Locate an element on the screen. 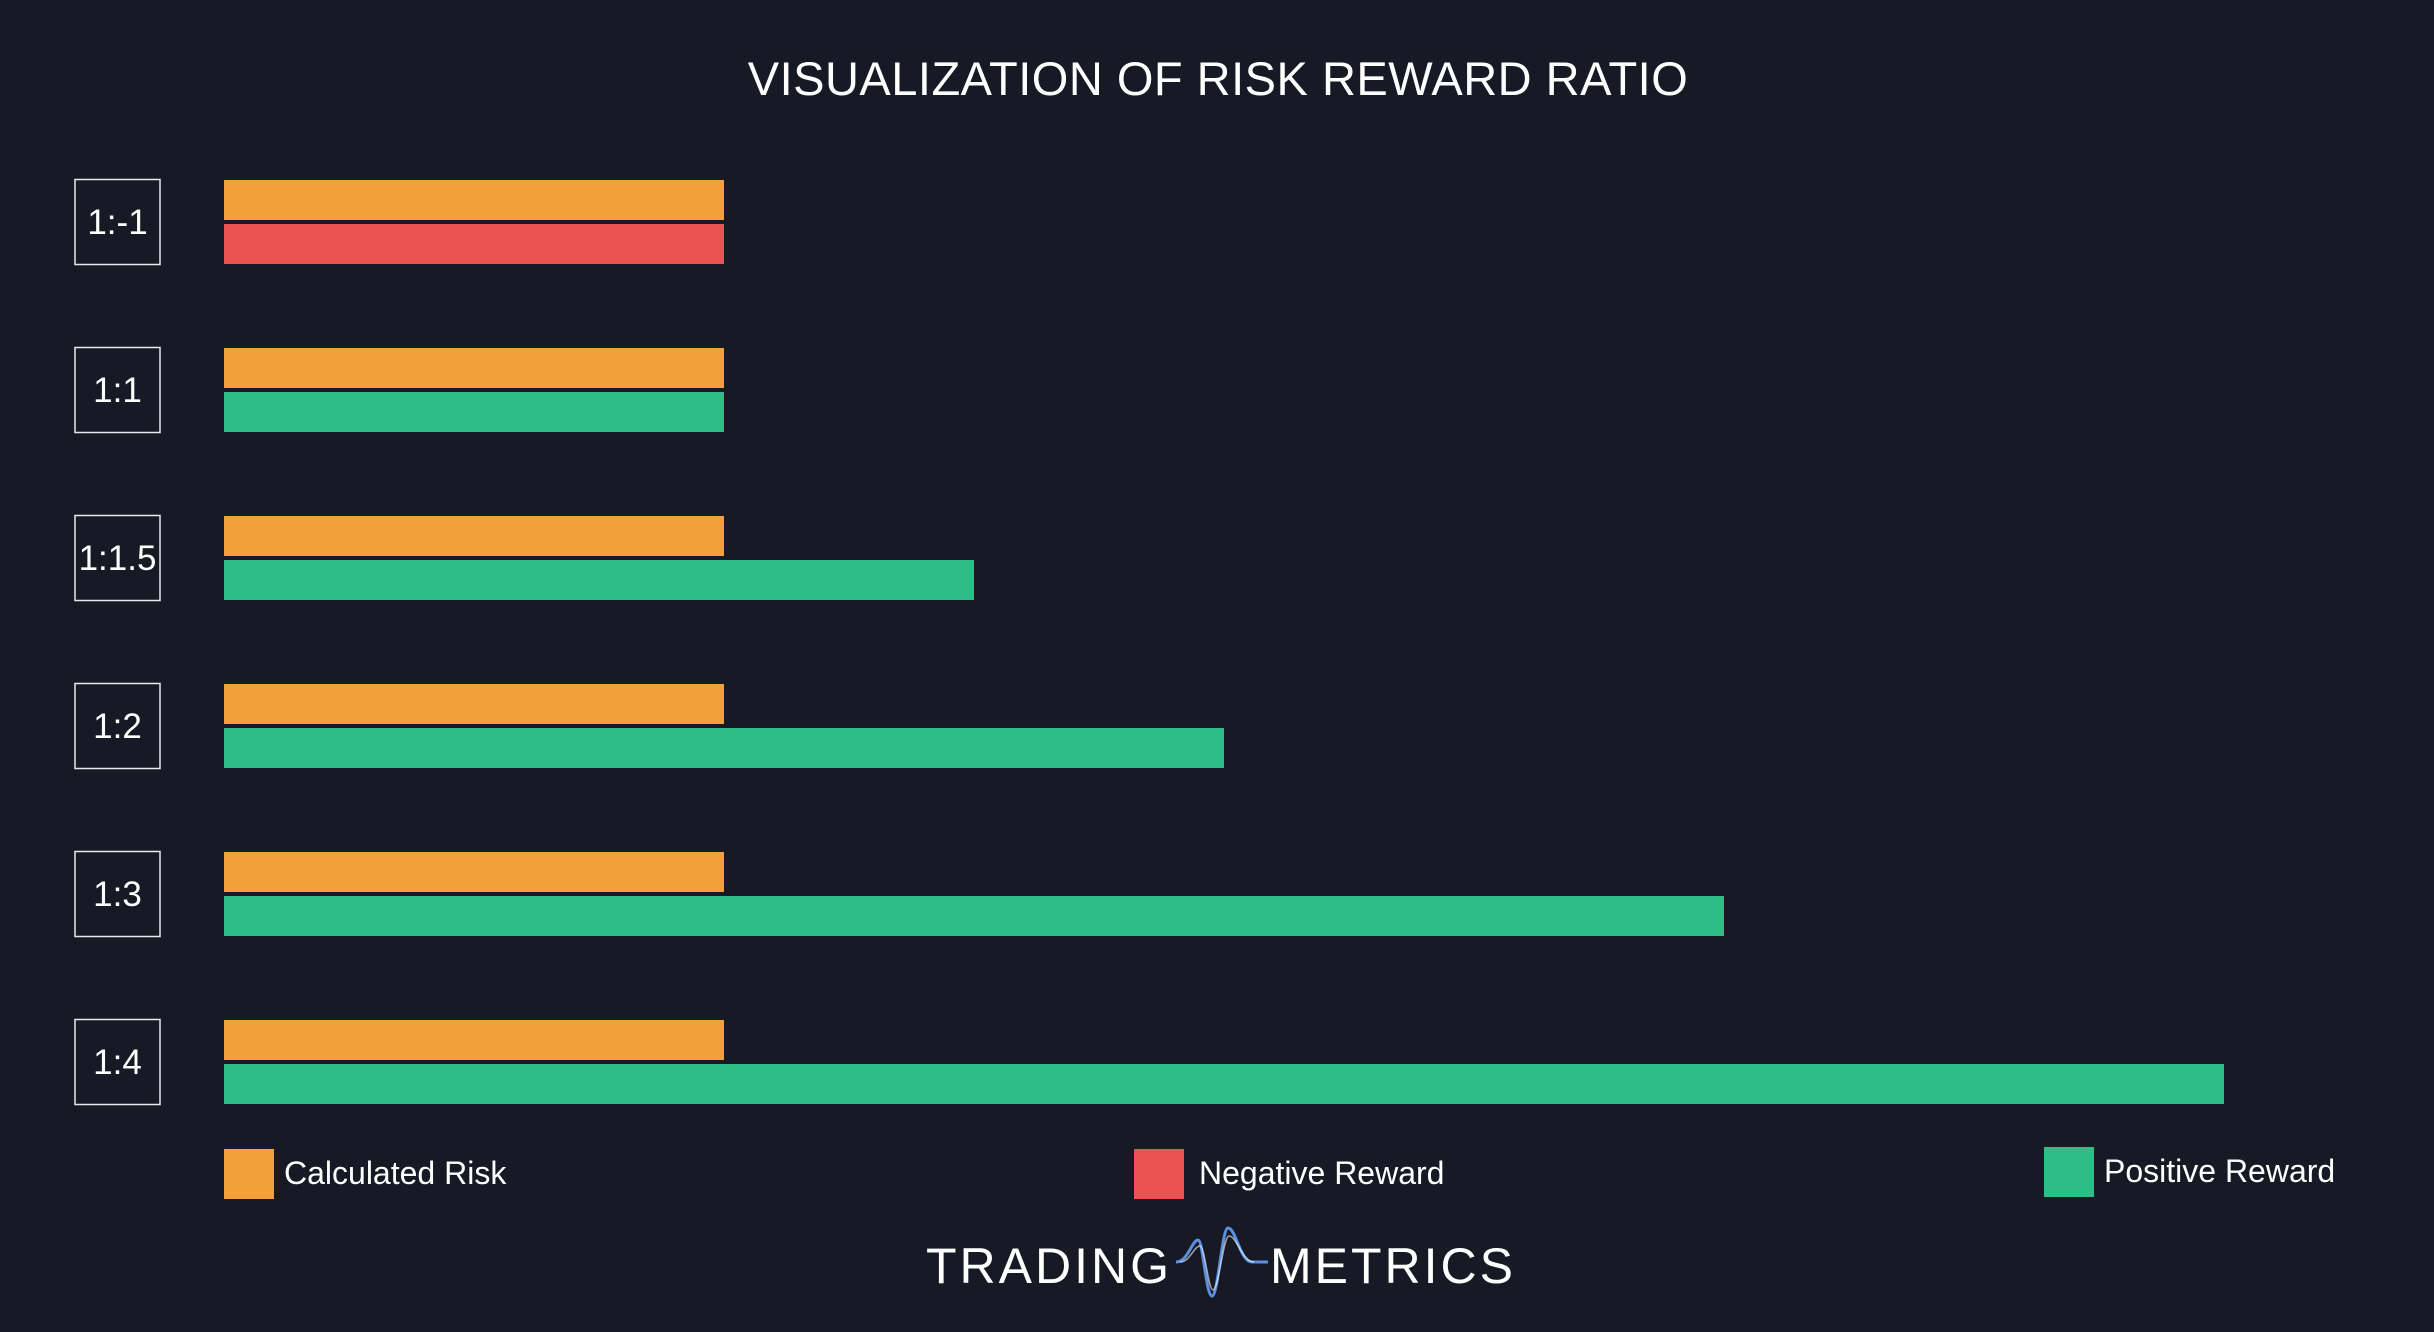 The width and height of the screenshot is (2434, 1332). ratio-label: 1:2 is located at coordinates (117, 726).